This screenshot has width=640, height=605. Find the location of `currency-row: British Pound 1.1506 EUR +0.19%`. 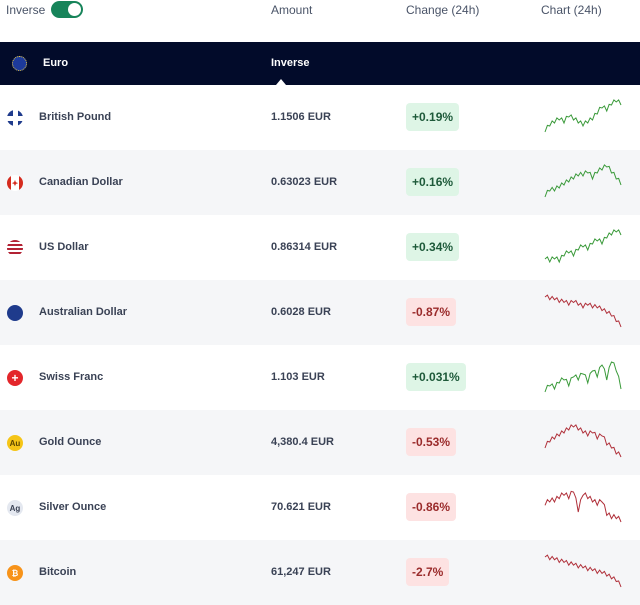

currency-row: British Pound 1.1506 EUR +0.19% is located at coordinates (320, 117).